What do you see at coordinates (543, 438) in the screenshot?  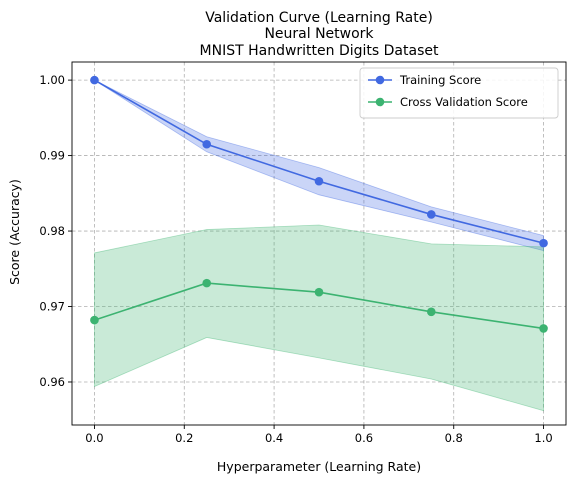 I see `x-tick-label: 1.0` at bounding box center [543, 438].